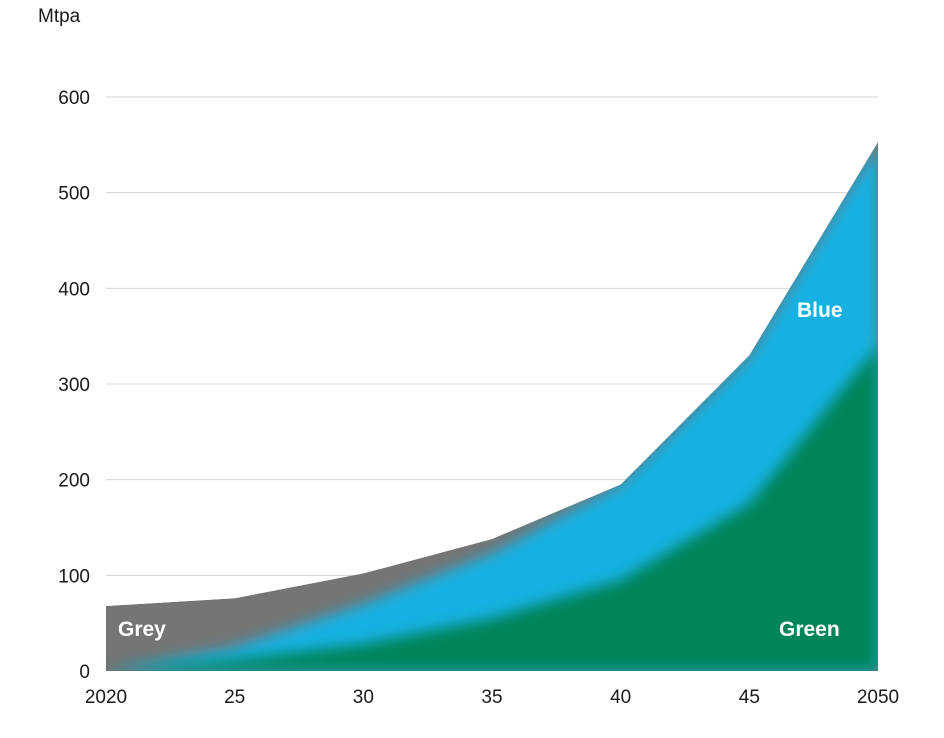  I want to click on series-label-grey: Grey, so click(142, 629).